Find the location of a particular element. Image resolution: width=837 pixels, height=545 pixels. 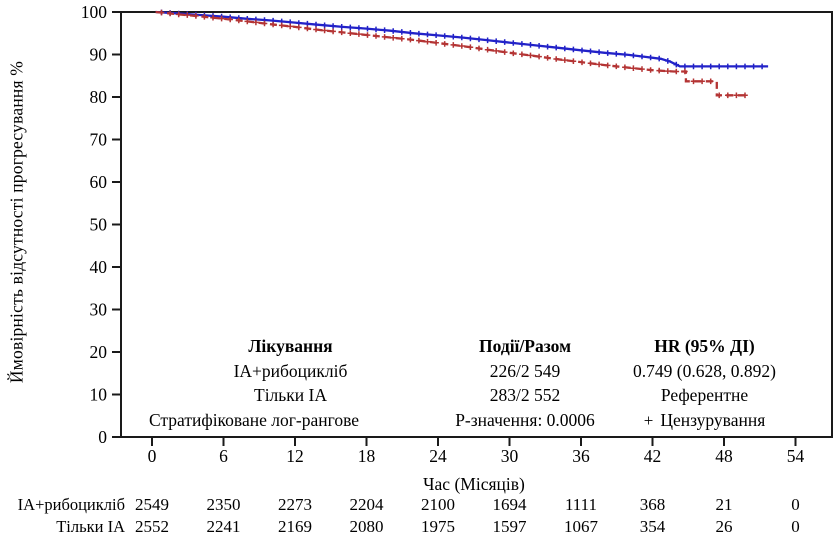

risk-count: 1111 is located at coordinates (581, 504).